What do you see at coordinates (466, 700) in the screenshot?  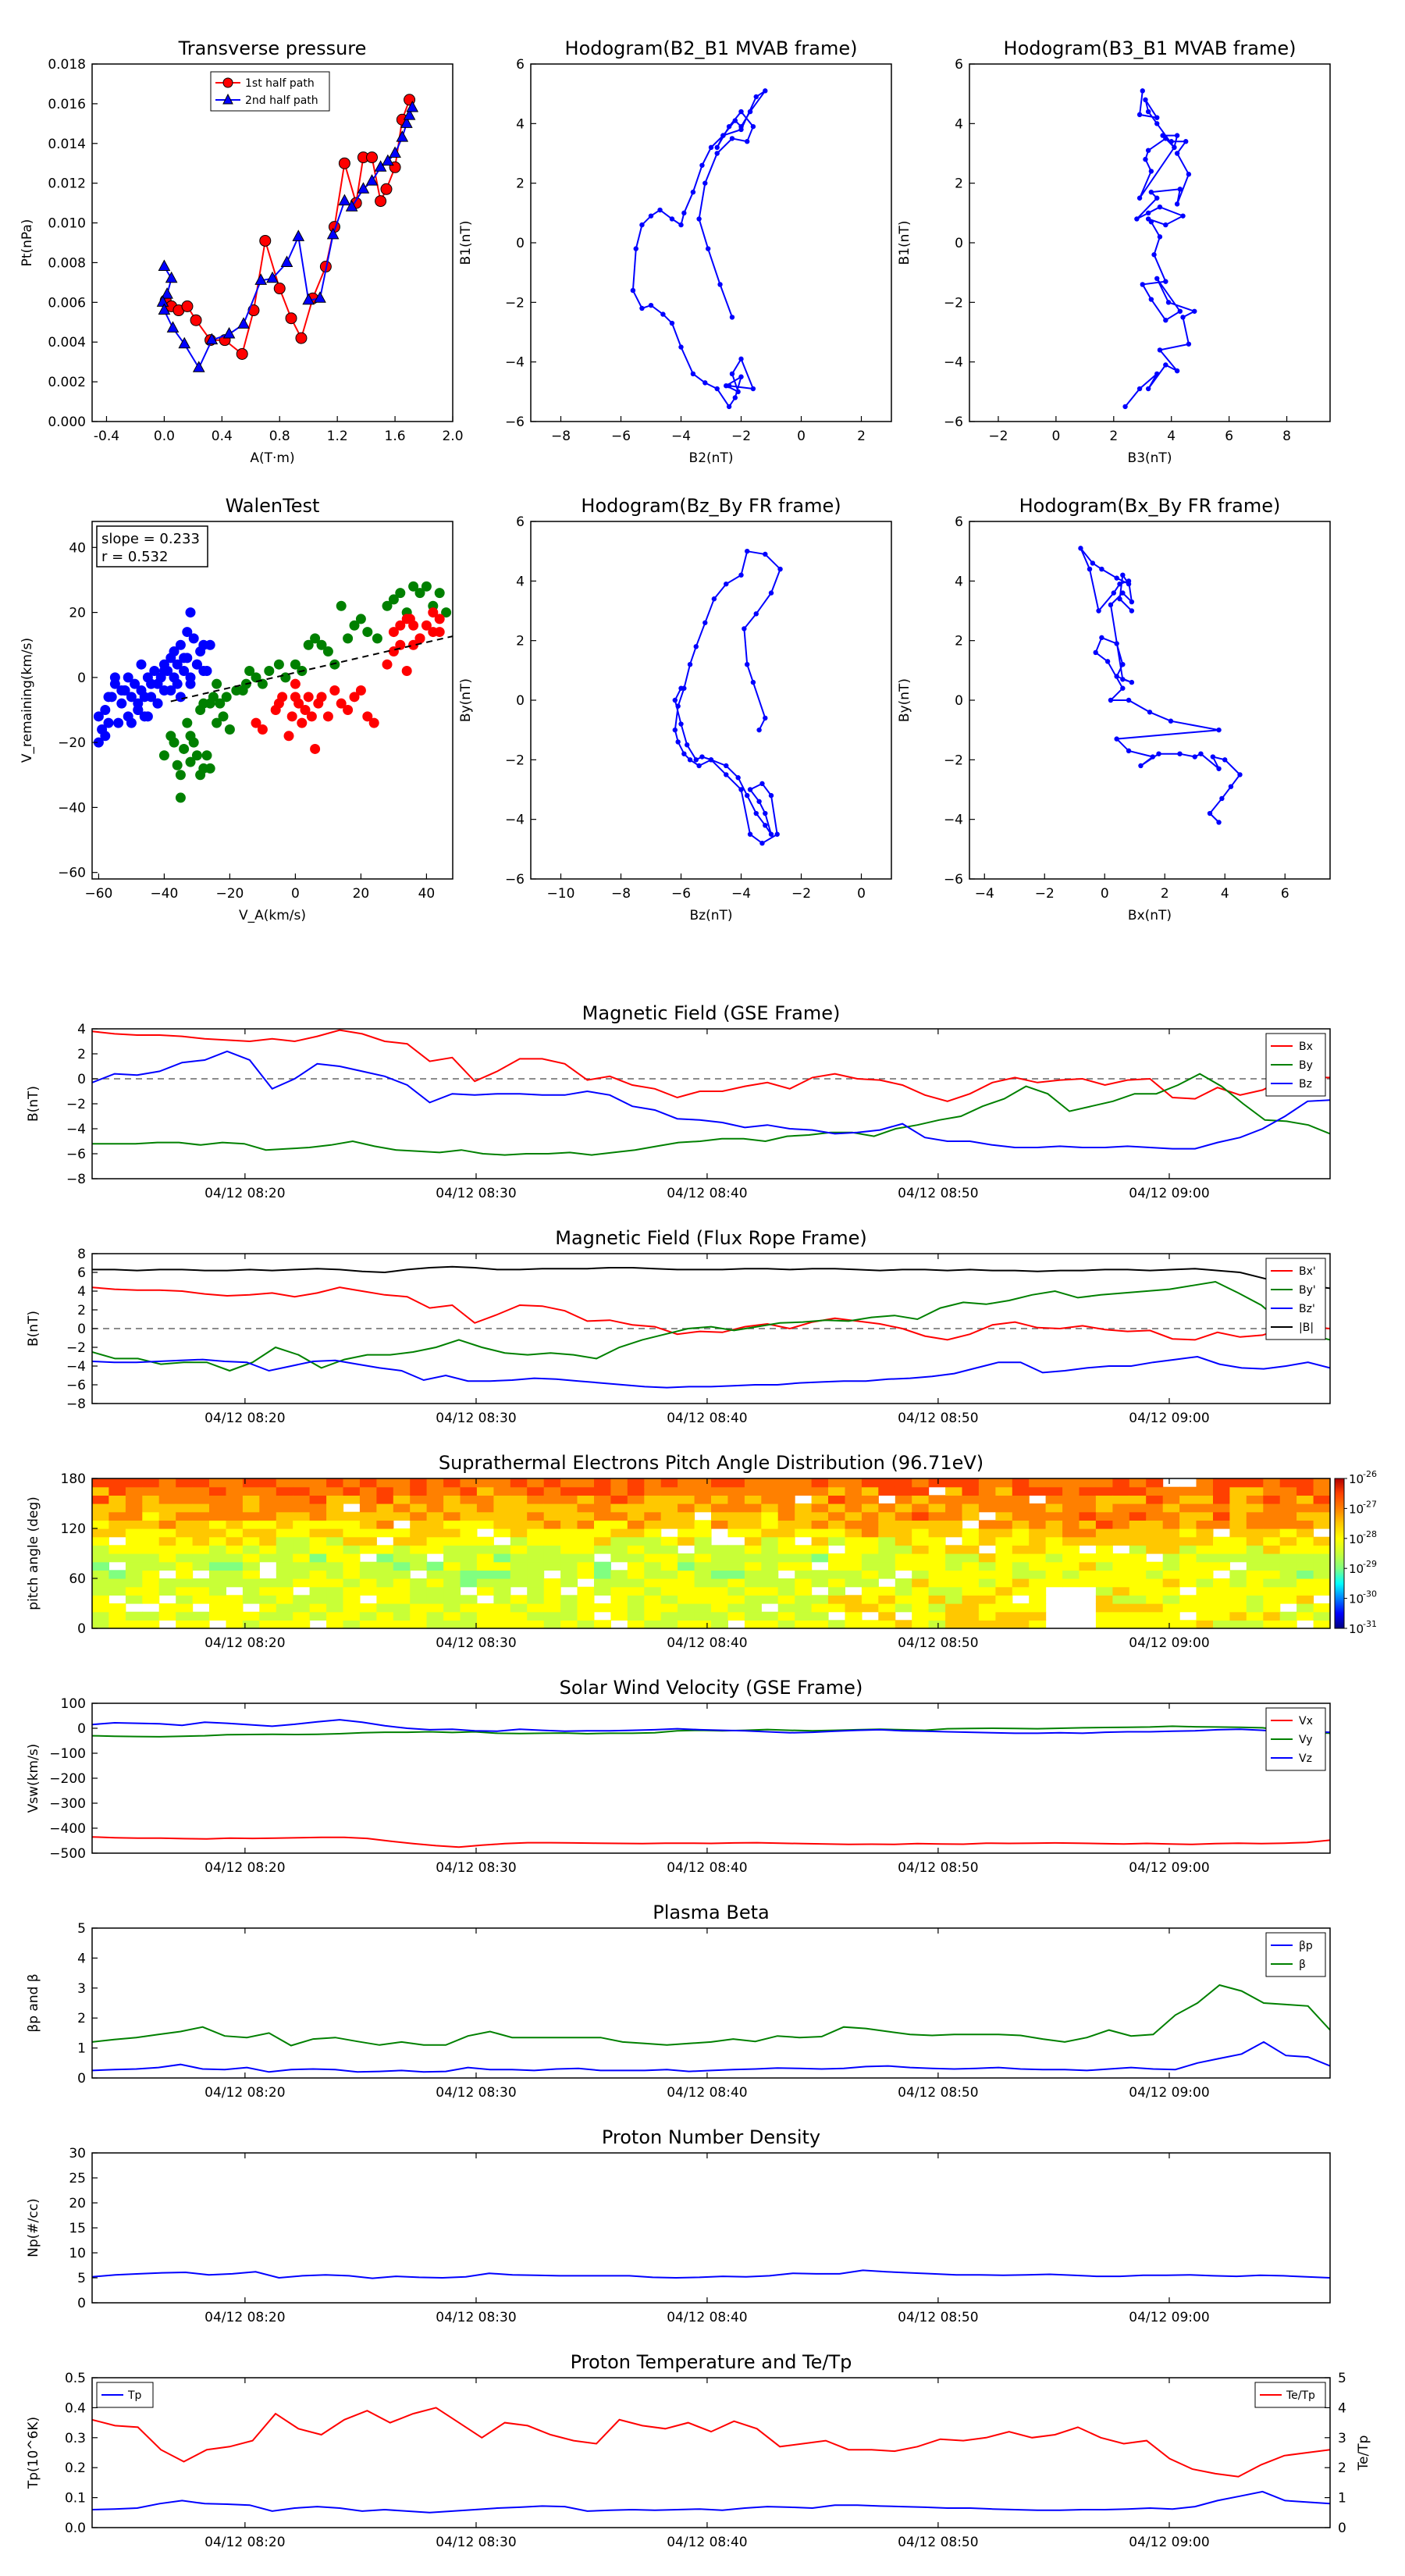 I see `y-axis-label: By(nT)` at bounding box center [466, 700].